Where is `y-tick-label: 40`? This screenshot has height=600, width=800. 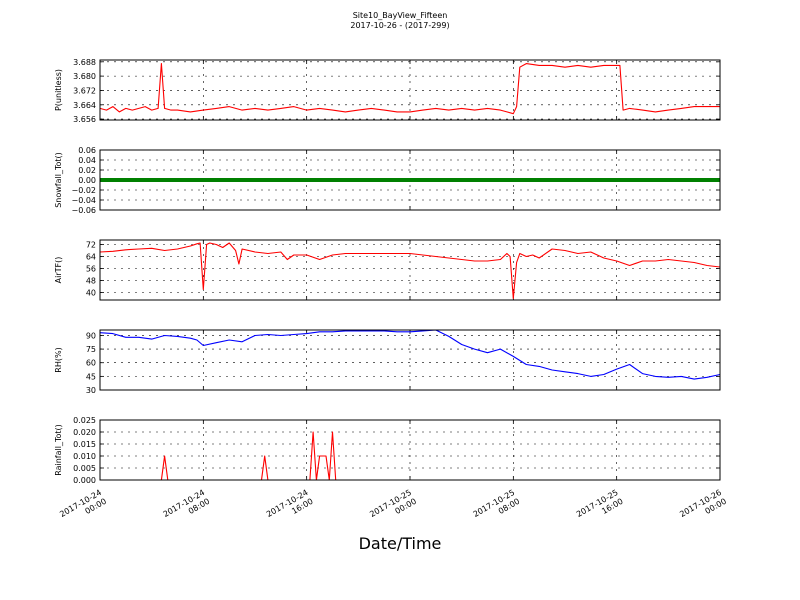 y-tick-label: 40 is located at coordinates (91, 293).